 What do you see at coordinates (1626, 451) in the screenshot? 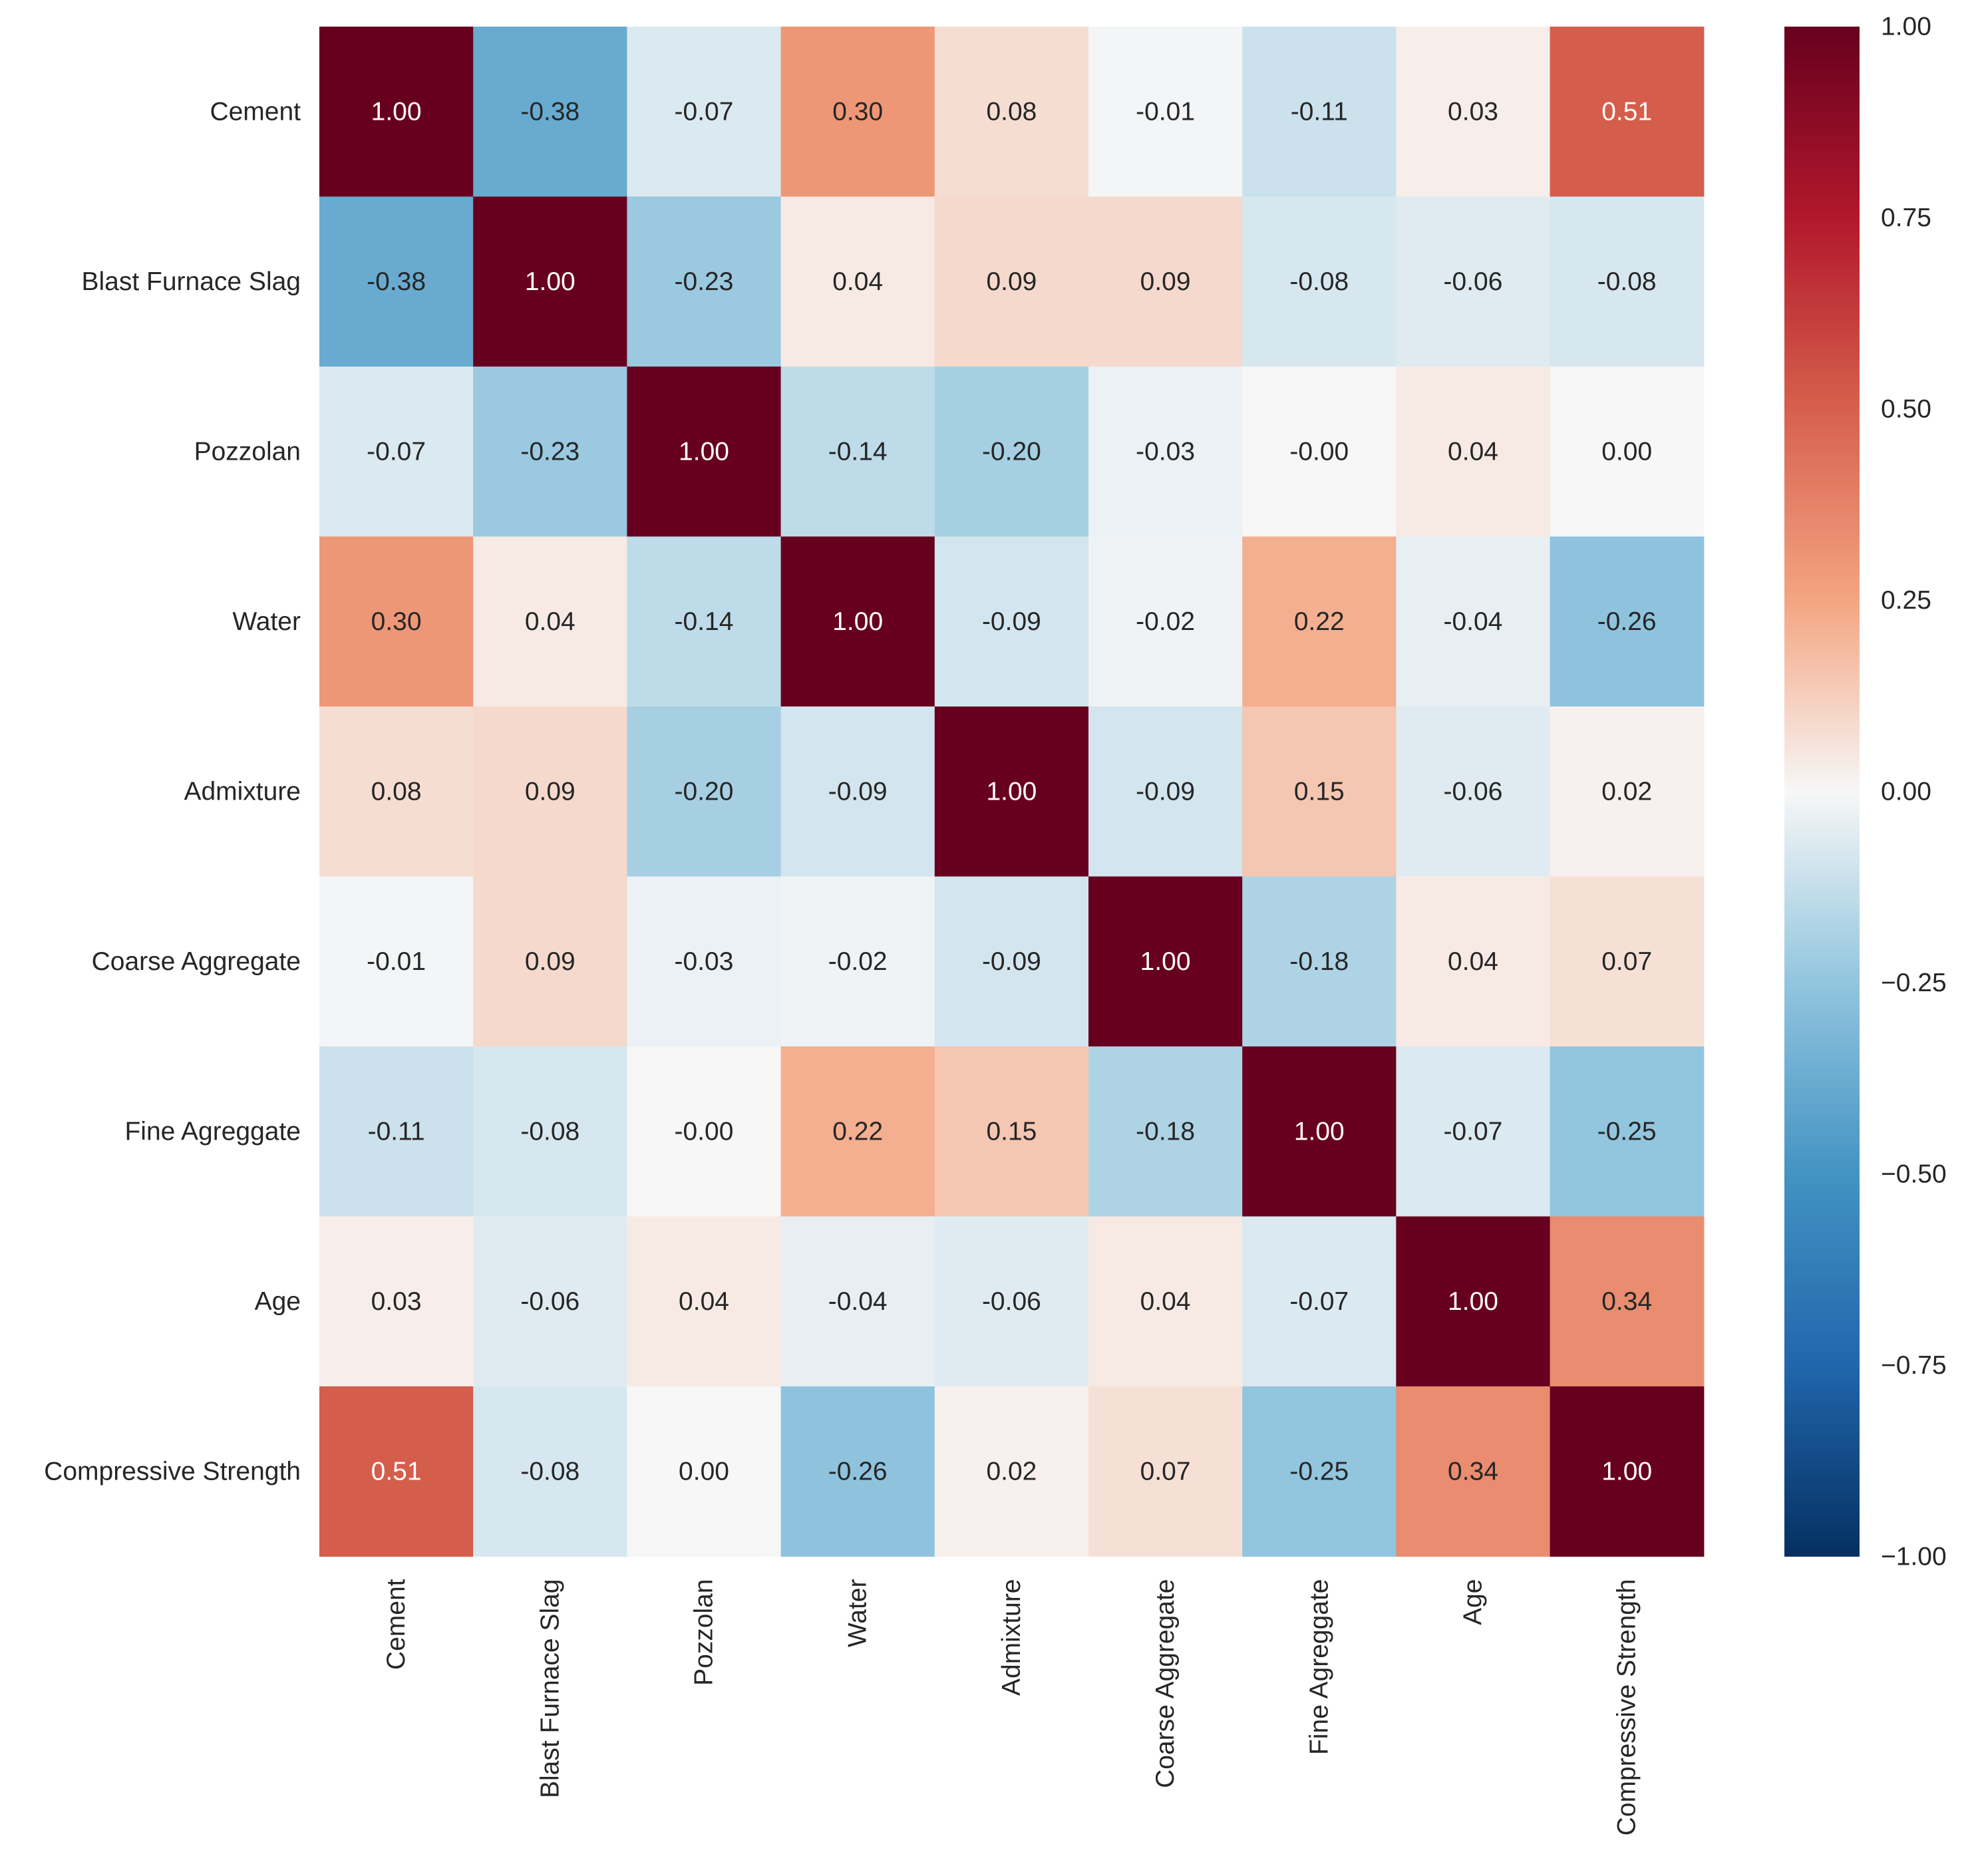
I see `heatmap-cell-value: 0.00` at bounding box center [1626, 451].